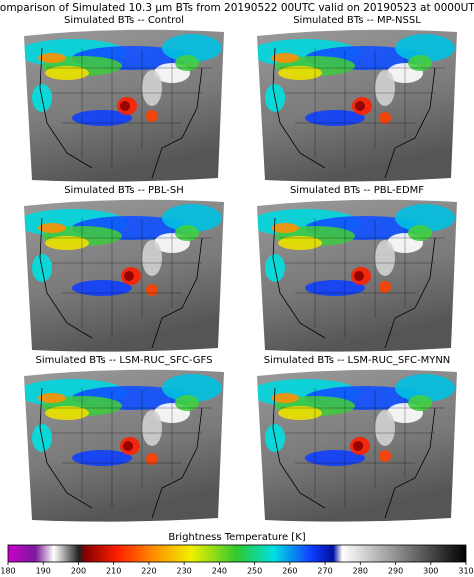  What do you see at coordinates (360, 571) in the screenshot?
I see `colorbar-tick-label: 280` at bounding box center [360, 571].